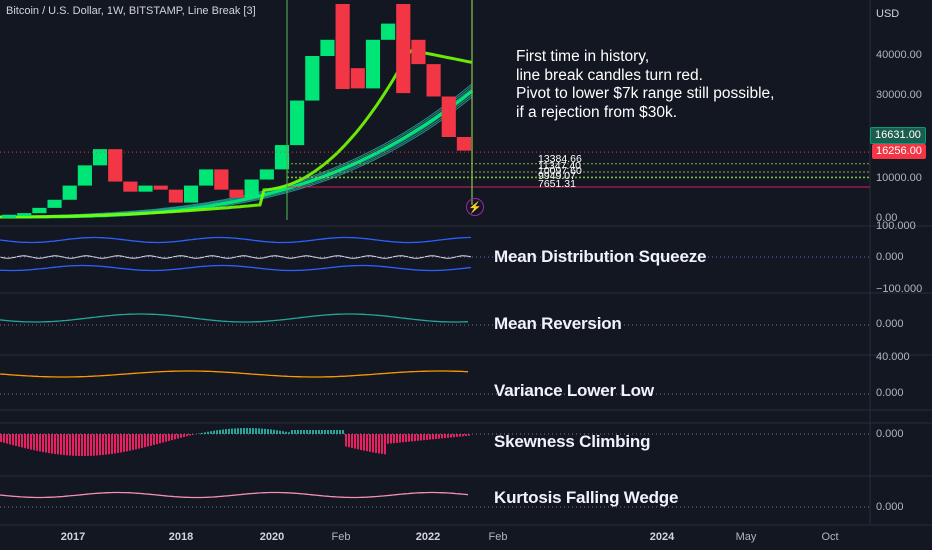 Image resolution: width=932 pixels, height=550 pixels. I want to click on time-tick: 2022, so click(428, 537).